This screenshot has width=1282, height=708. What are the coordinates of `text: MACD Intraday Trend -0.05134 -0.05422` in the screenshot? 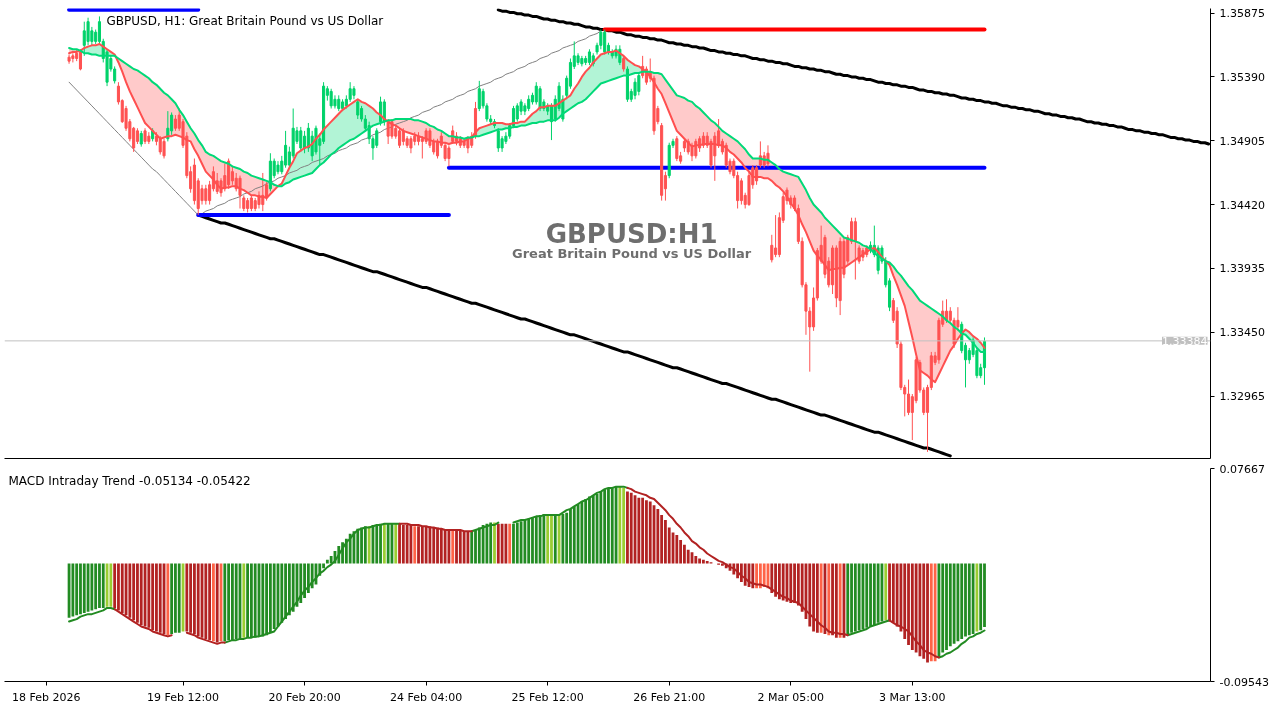 It's located at (129, 480).